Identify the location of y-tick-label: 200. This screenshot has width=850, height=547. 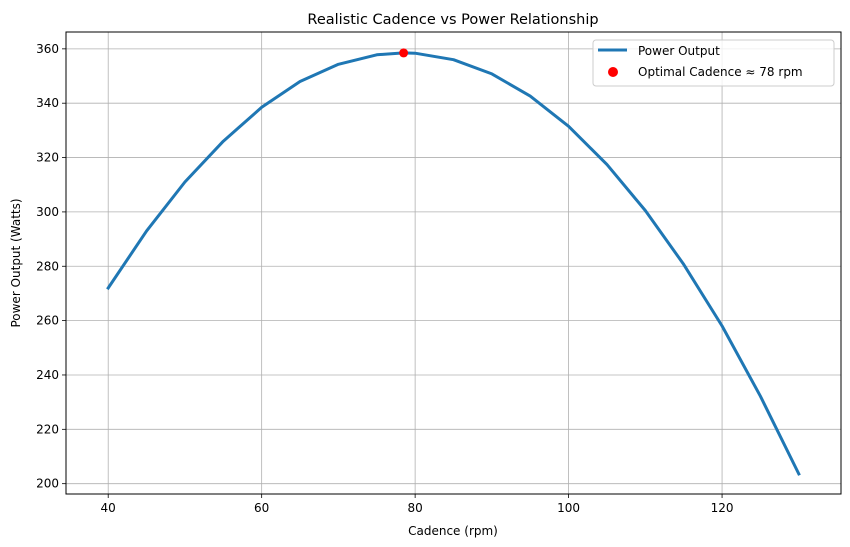
(47, 484).